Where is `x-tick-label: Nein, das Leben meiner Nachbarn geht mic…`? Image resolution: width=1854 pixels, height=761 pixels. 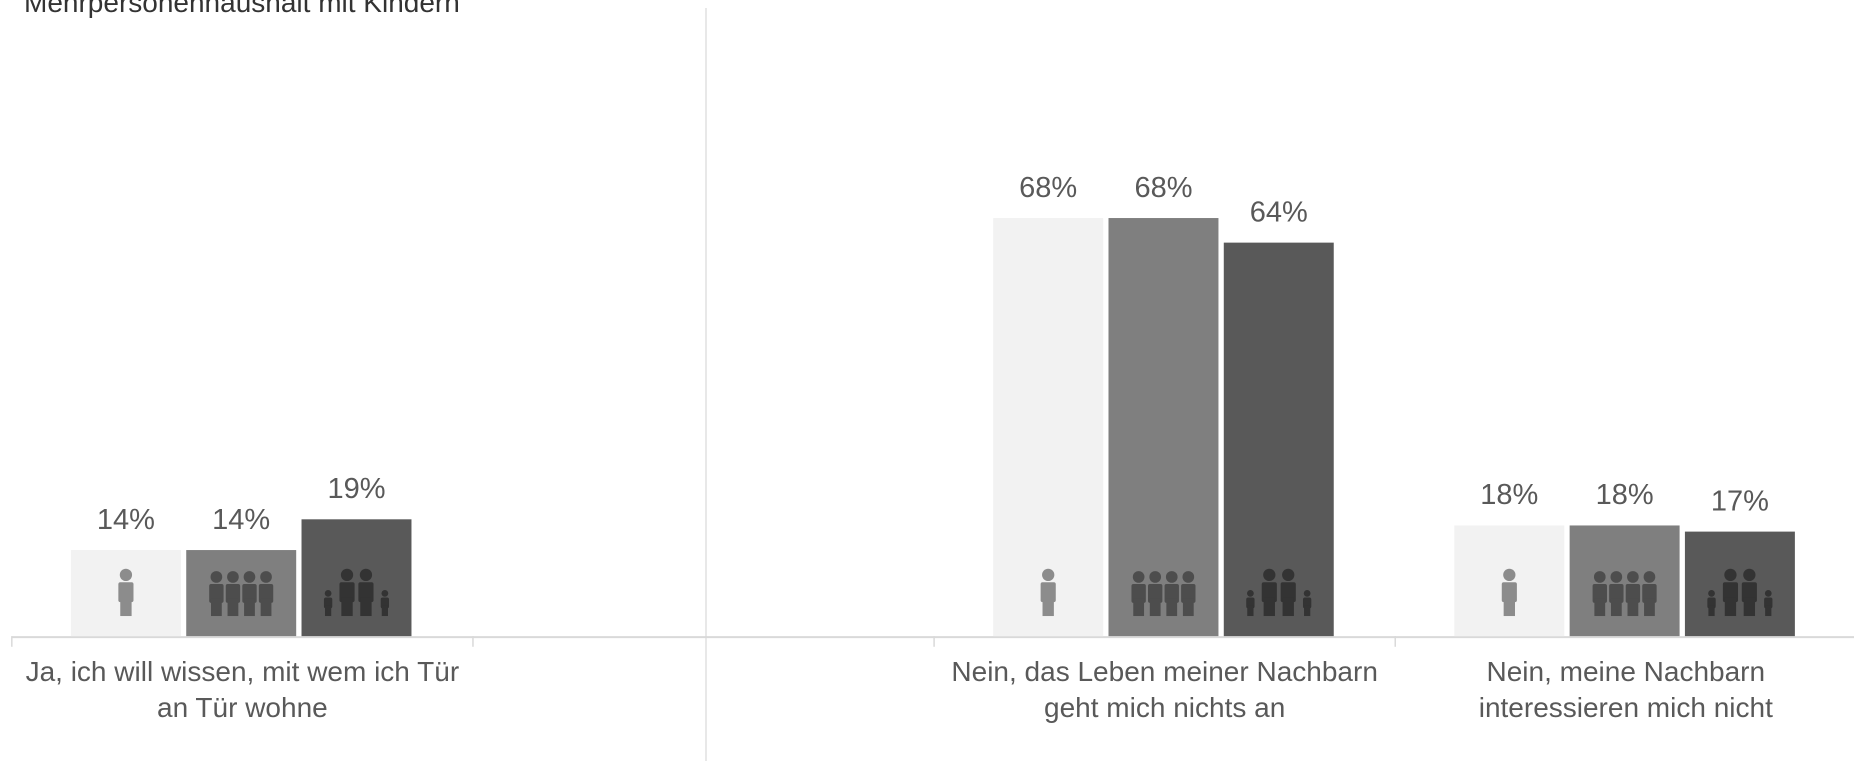 x-tick-label: Nein, das Leben meiner Nachbarn geht mic… is located at coordinates (1164, 690).